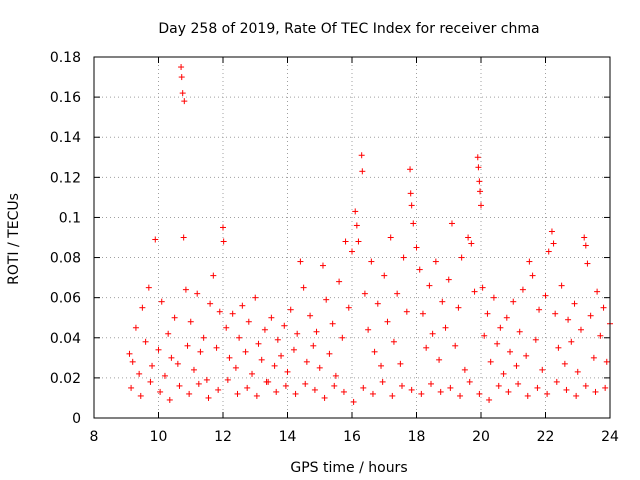 The width and height of the screenshot is (640, 480). Describe the element at coordinates (65, 98) in the screenshot. I see `y-tick-label: 0.16` at that location.